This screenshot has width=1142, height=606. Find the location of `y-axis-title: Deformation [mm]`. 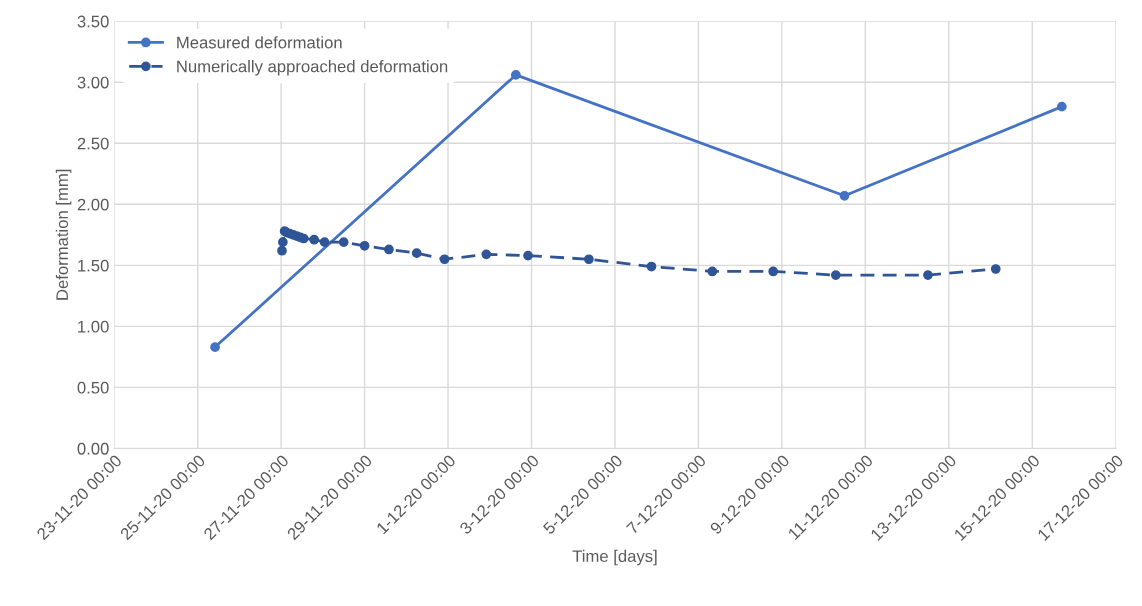

y-axis-title: Deformation [mm] is located at coordinates (63, 234).